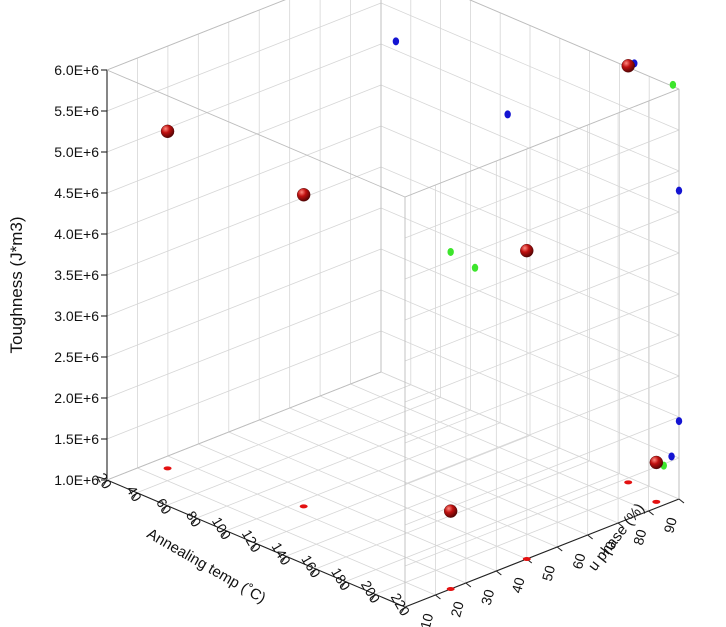  What do you see at coordinates (640, 536) in the screenshot?
I see `y-tick-label: 80` at bounding box center [640, 536].